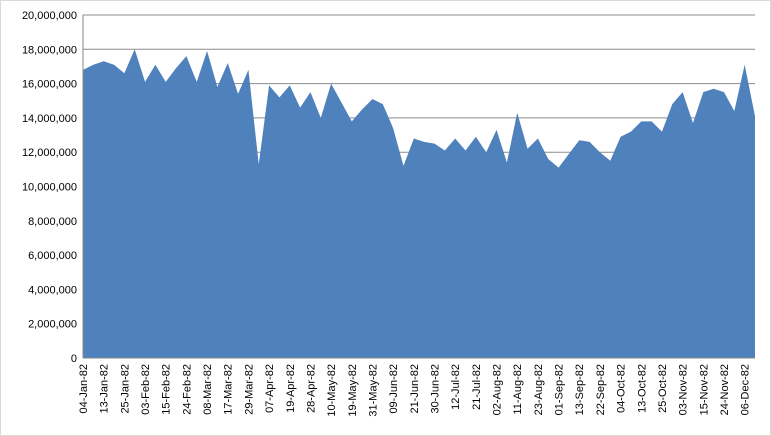  I want to click on x-tick-label: 19-Apr-82, so click(291, 388).